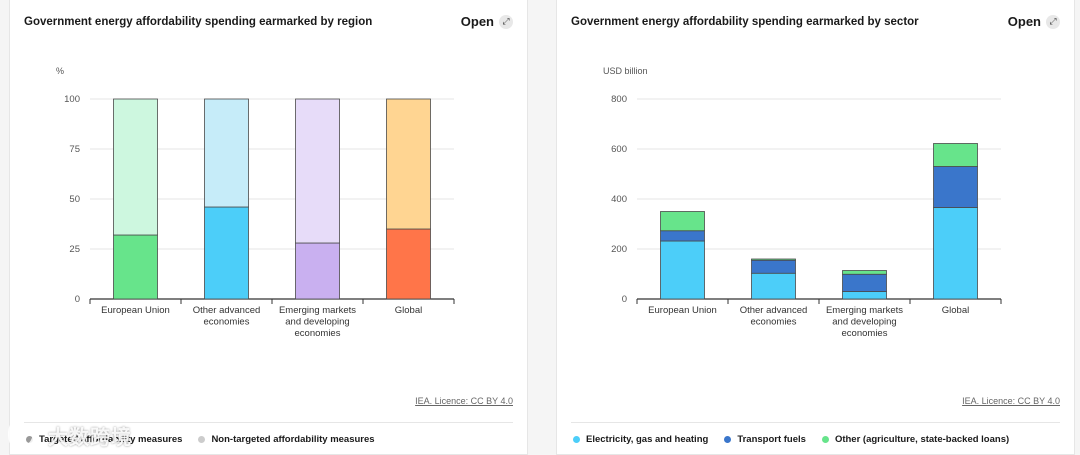  What do you see at coordinates (74, 149) in the screenshot?
I see `y-tick-label: 75` at bounding box center [74, 149].